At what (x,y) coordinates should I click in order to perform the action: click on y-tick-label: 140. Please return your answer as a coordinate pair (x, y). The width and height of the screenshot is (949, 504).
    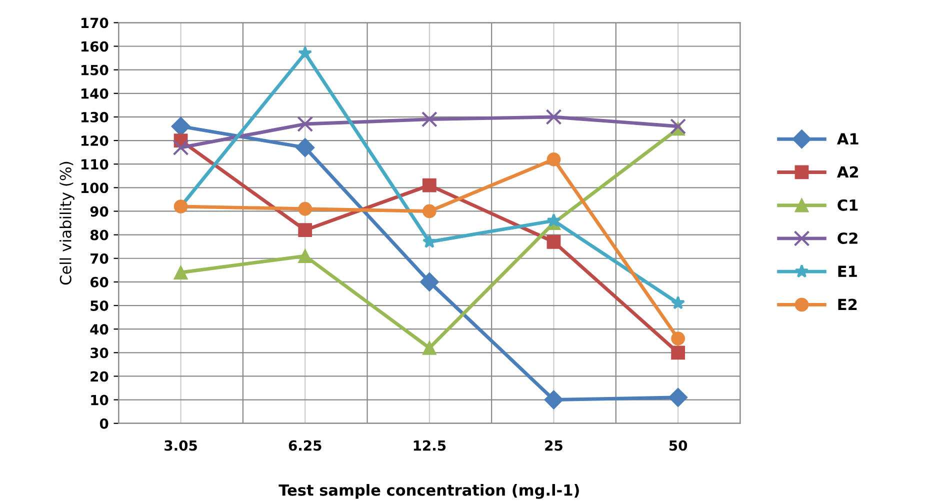
    Looking at the image, I should click on (94, 93).